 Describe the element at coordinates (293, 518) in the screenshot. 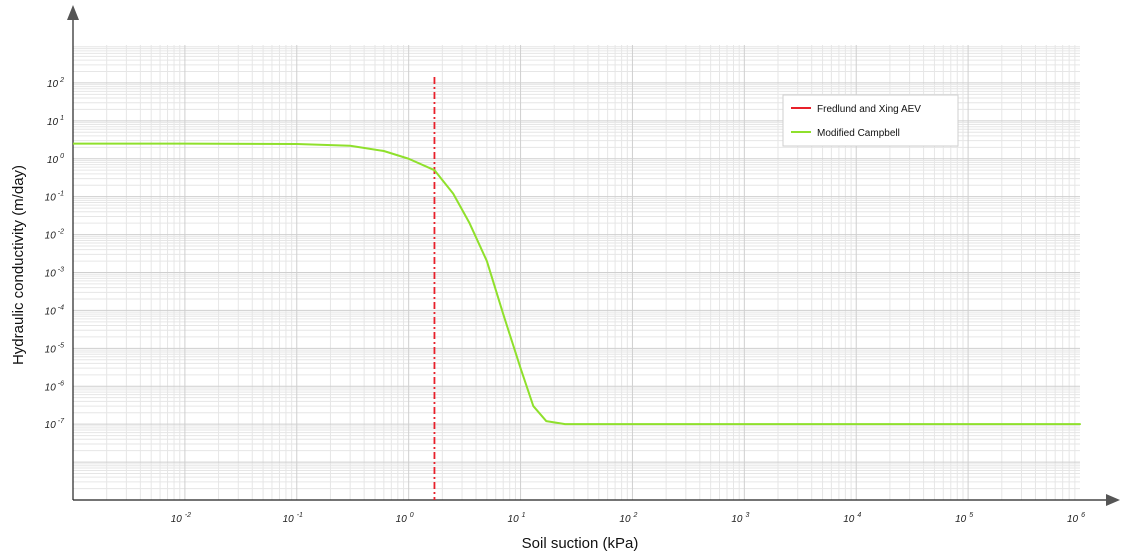

I see `x-tick-label: 10 -1` at that location.